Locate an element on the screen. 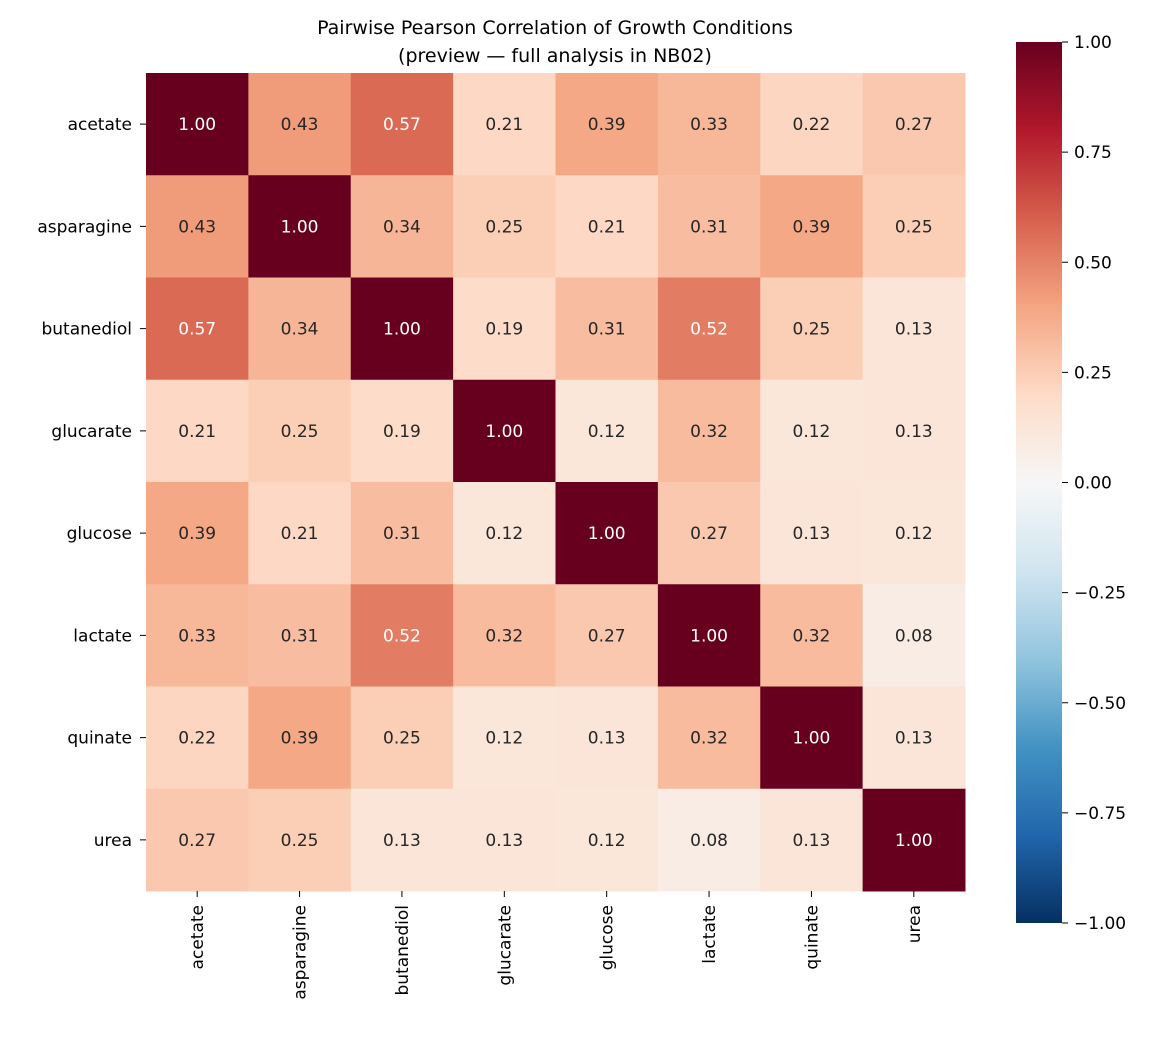 The width and height of the screenshot is (1153, 1038). x-tick-label: glucose is located at coordinates (608, 937).